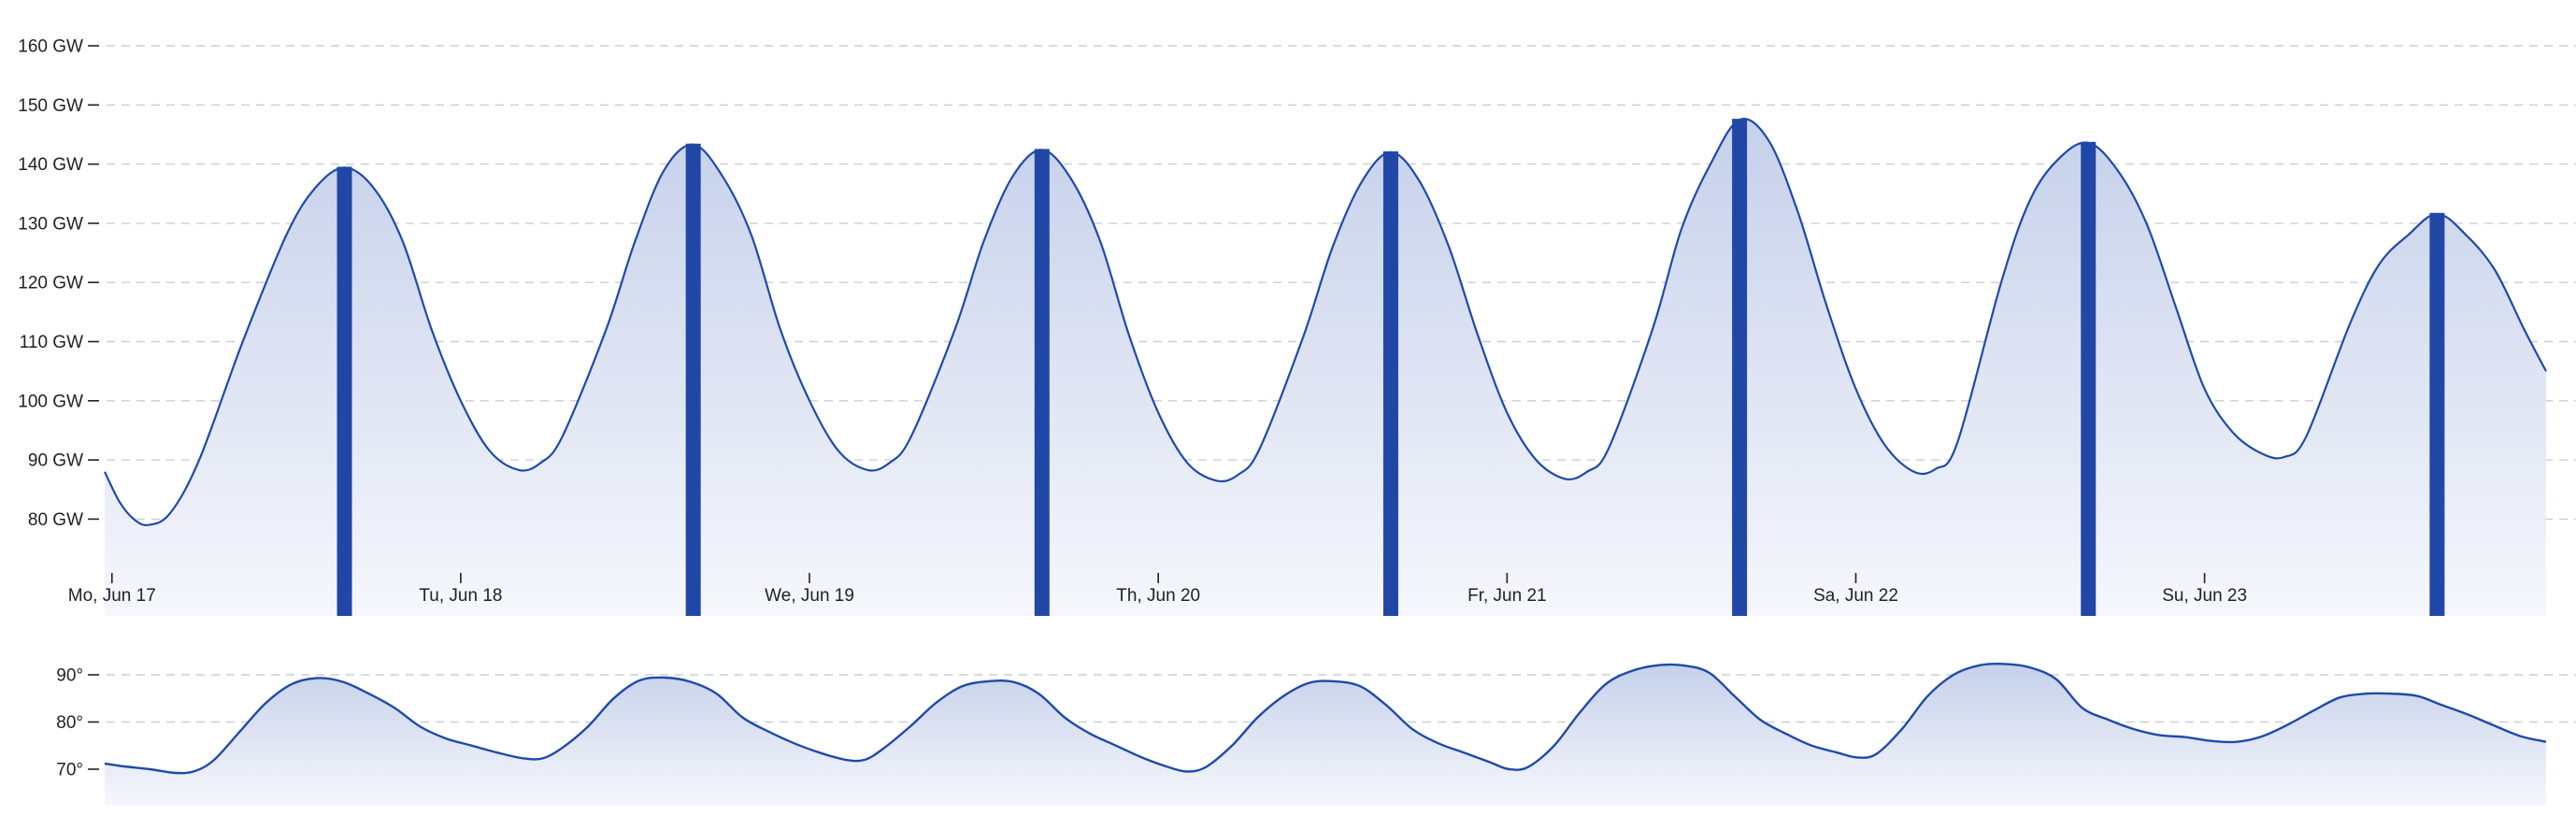  Describe the element at coordinates (51, 342) in the screenshot. I see `load-y-tick-label: 110 GW` at that location.